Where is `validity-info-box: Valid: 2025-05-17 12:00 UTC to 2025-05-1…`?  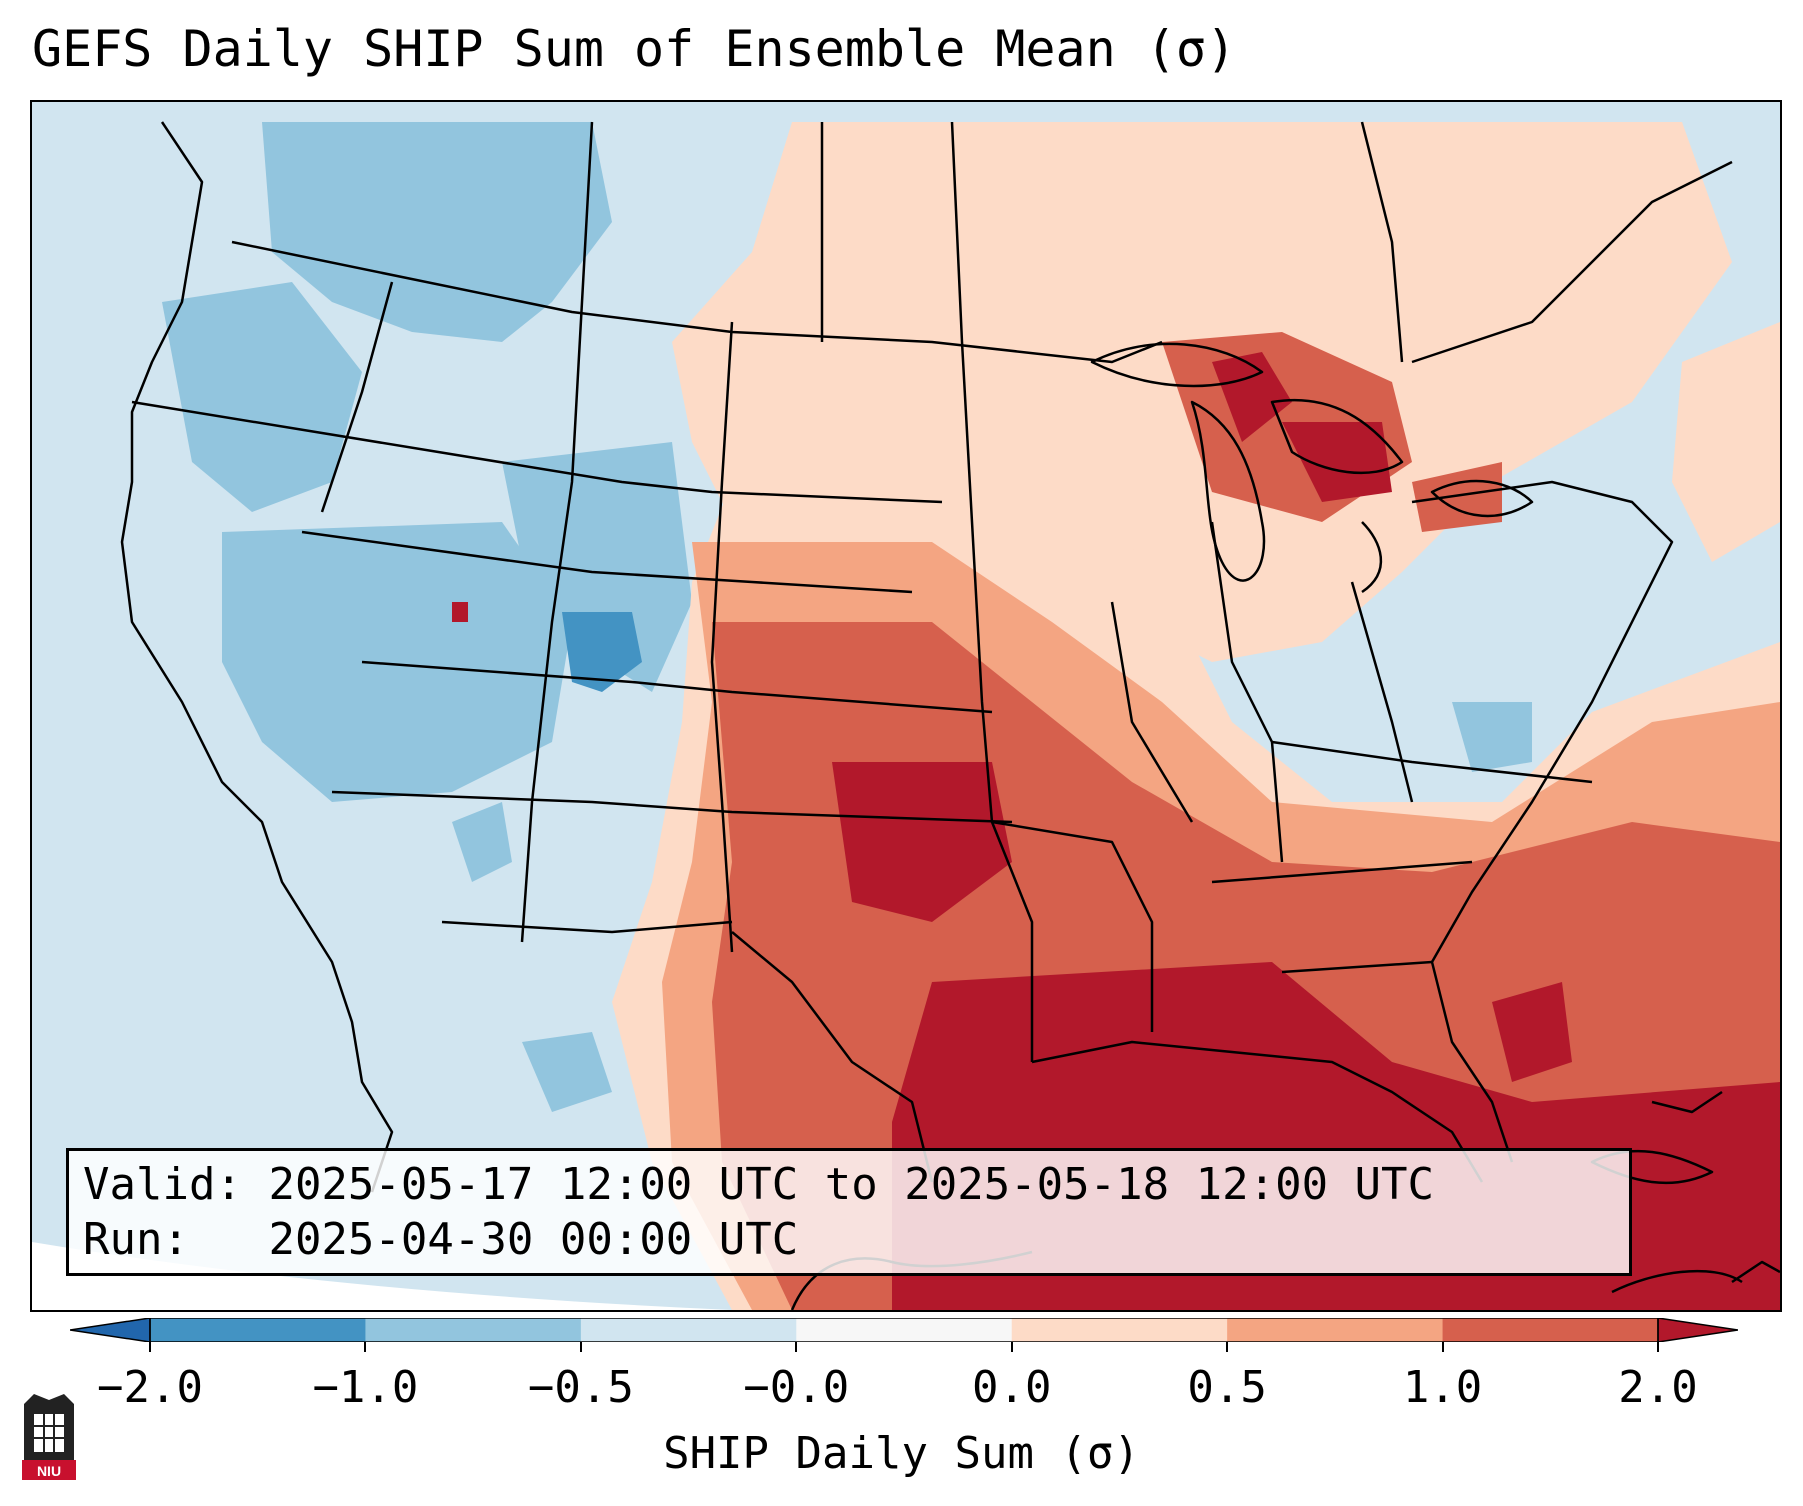 validity-info-box: Valid: 2025-05-17 12:00 UTC to 2025-05-1… is located at coordinates (849, 1212).